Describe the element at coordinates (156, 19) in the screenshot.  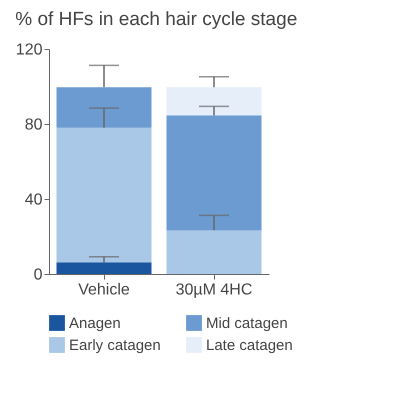
I see `chart-title: % of HFs in each hair cycle stage` at that location.